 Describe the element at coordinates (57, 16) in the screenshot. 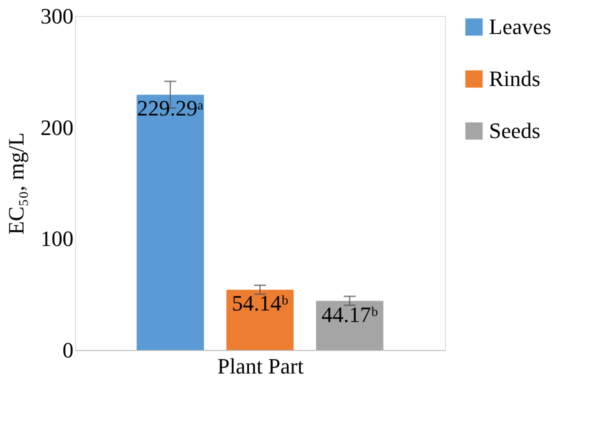

I see `y-tick-label: 300` at that location.